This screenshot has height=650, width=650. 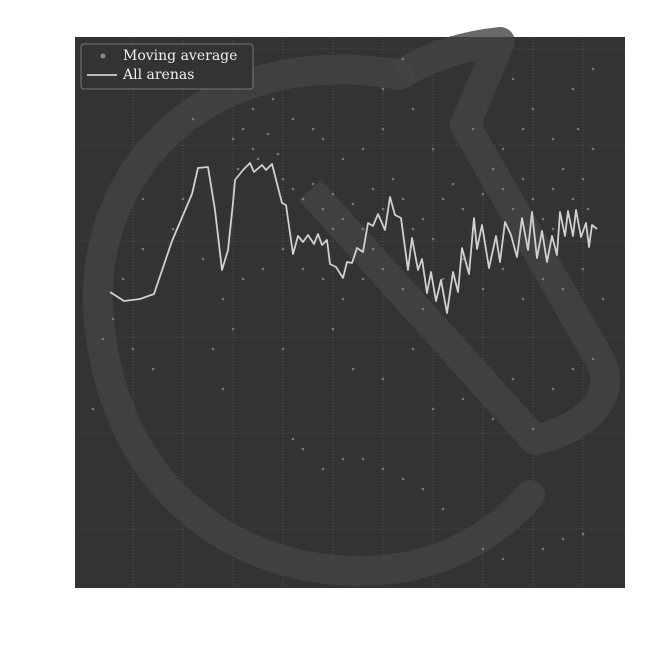 What do you see at coordinates (55, 49) in the screenshot?
I see `y-tick-label: 480` at bounding box center [55, 49].